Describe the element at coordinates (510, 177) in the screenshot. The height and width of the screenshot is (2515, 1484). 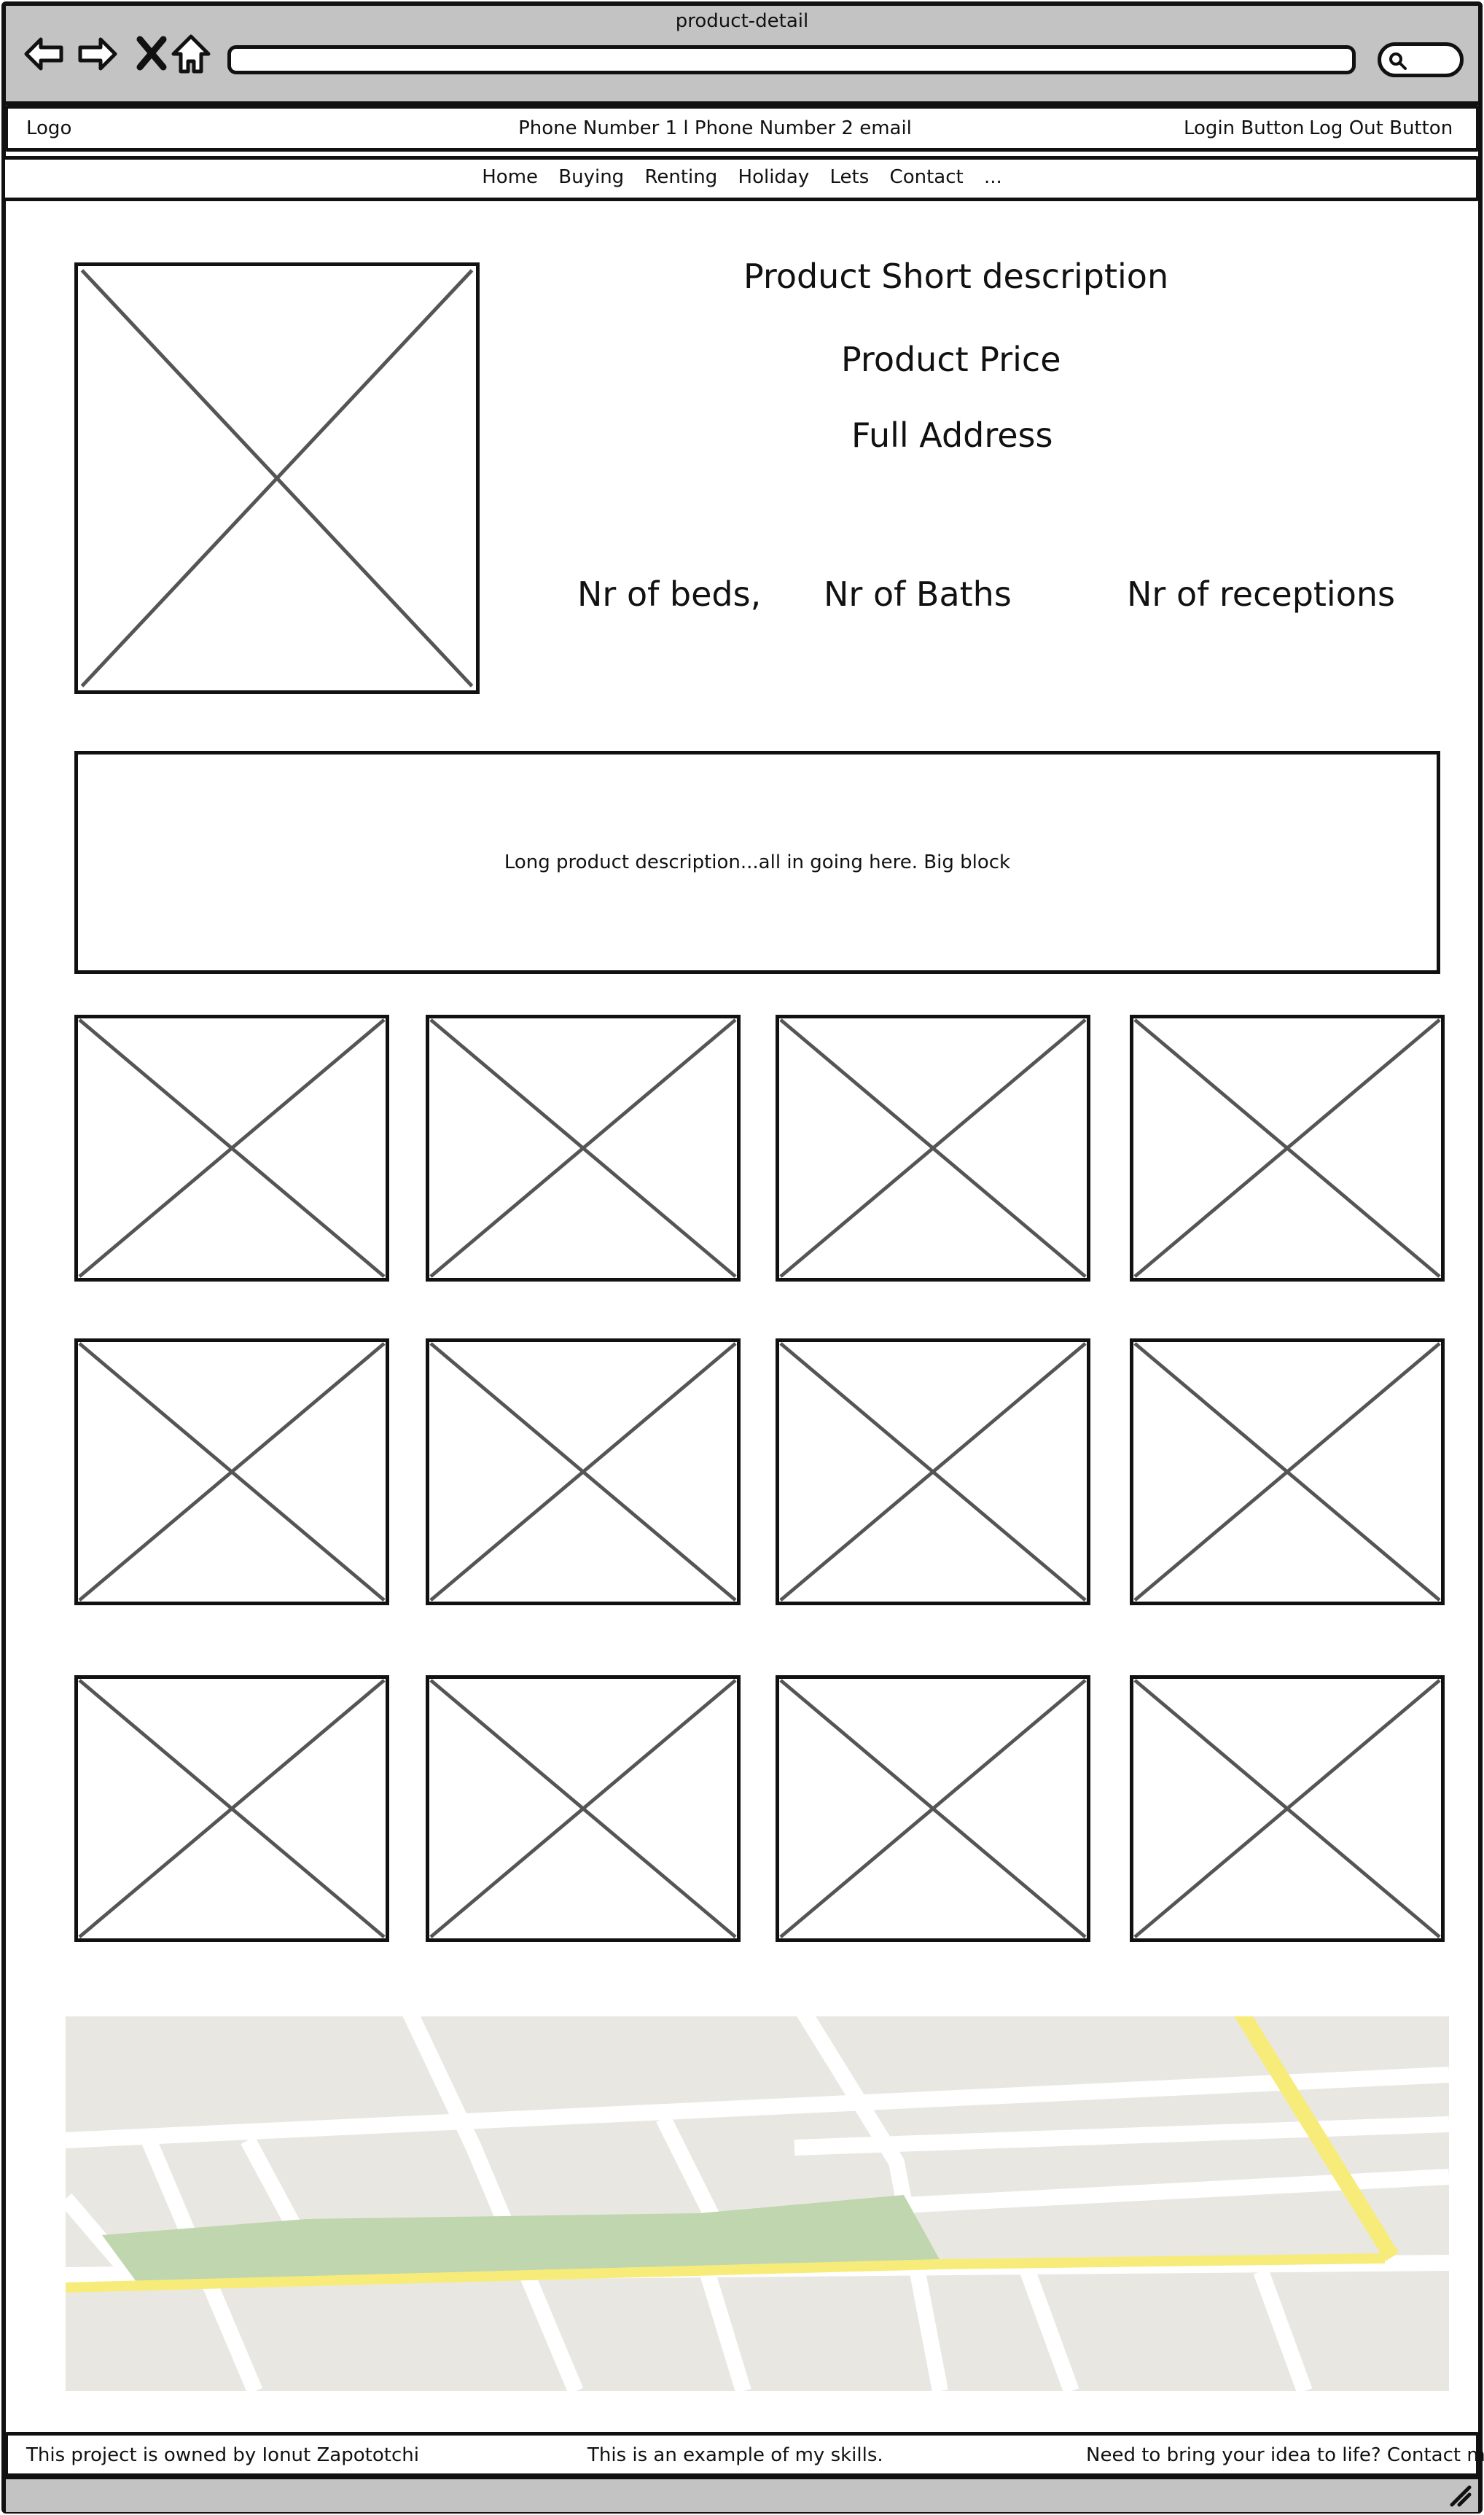
I see `menu-item-home: Home` at that location.